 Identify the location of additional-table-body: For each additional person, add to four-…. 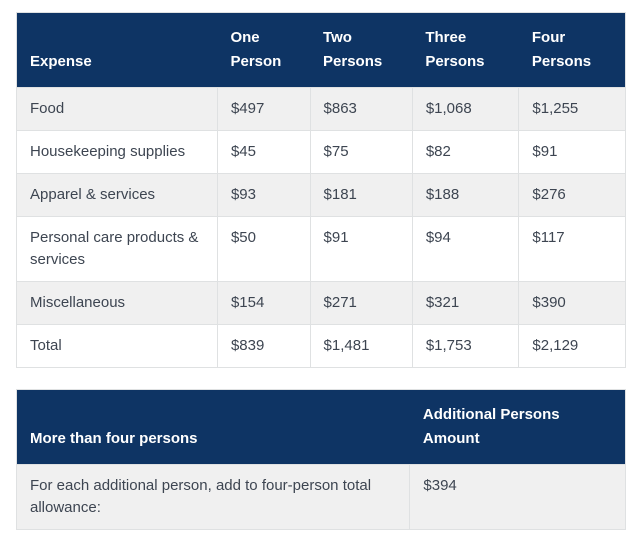
(320, 497).